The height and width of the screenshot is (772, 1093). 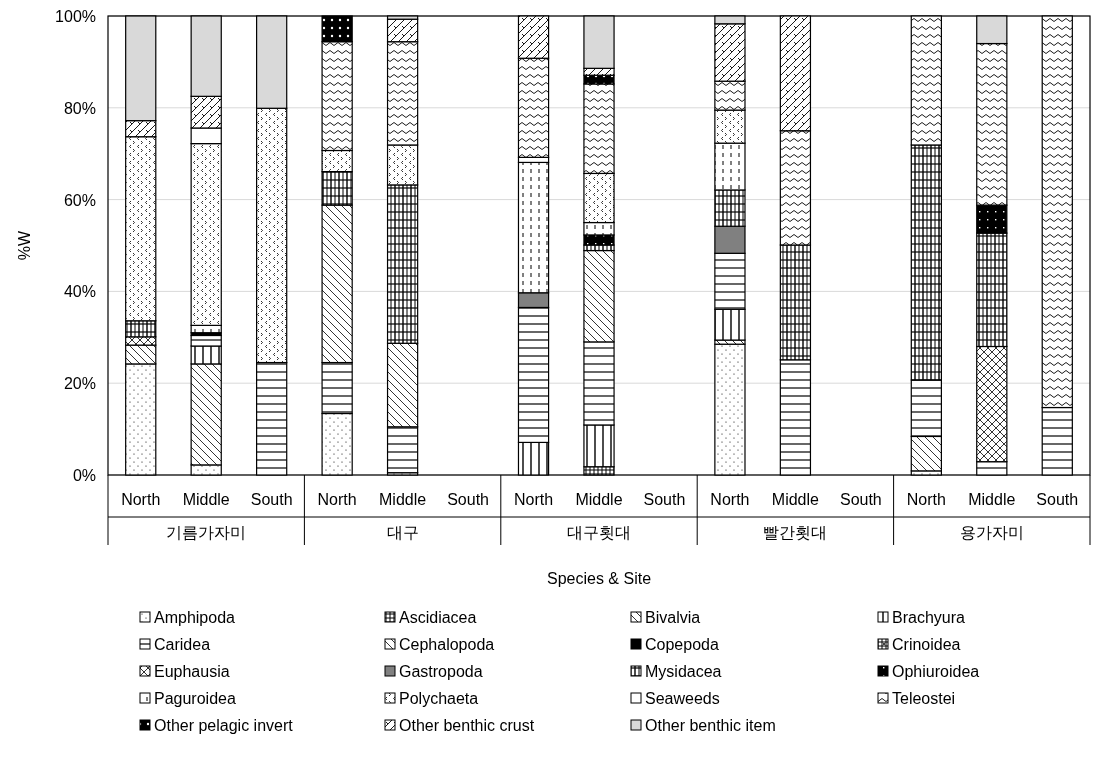 What do you see at coordinates (79, 200) in the screenshot?
I see `y-tick-label: 60%` at bounding box center [79, 200].